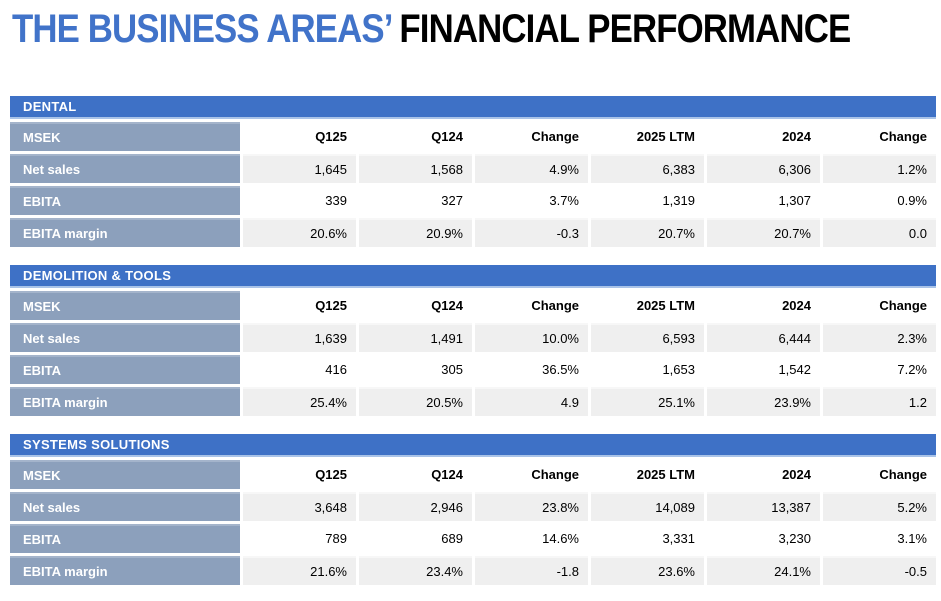 The height and width of the screenshot is (601, 941). What do you see at coordinates (97, 275) in the screenshot?
I see `section-title: DEMOLITION & TOOLS` at bounding box center [97, 275].